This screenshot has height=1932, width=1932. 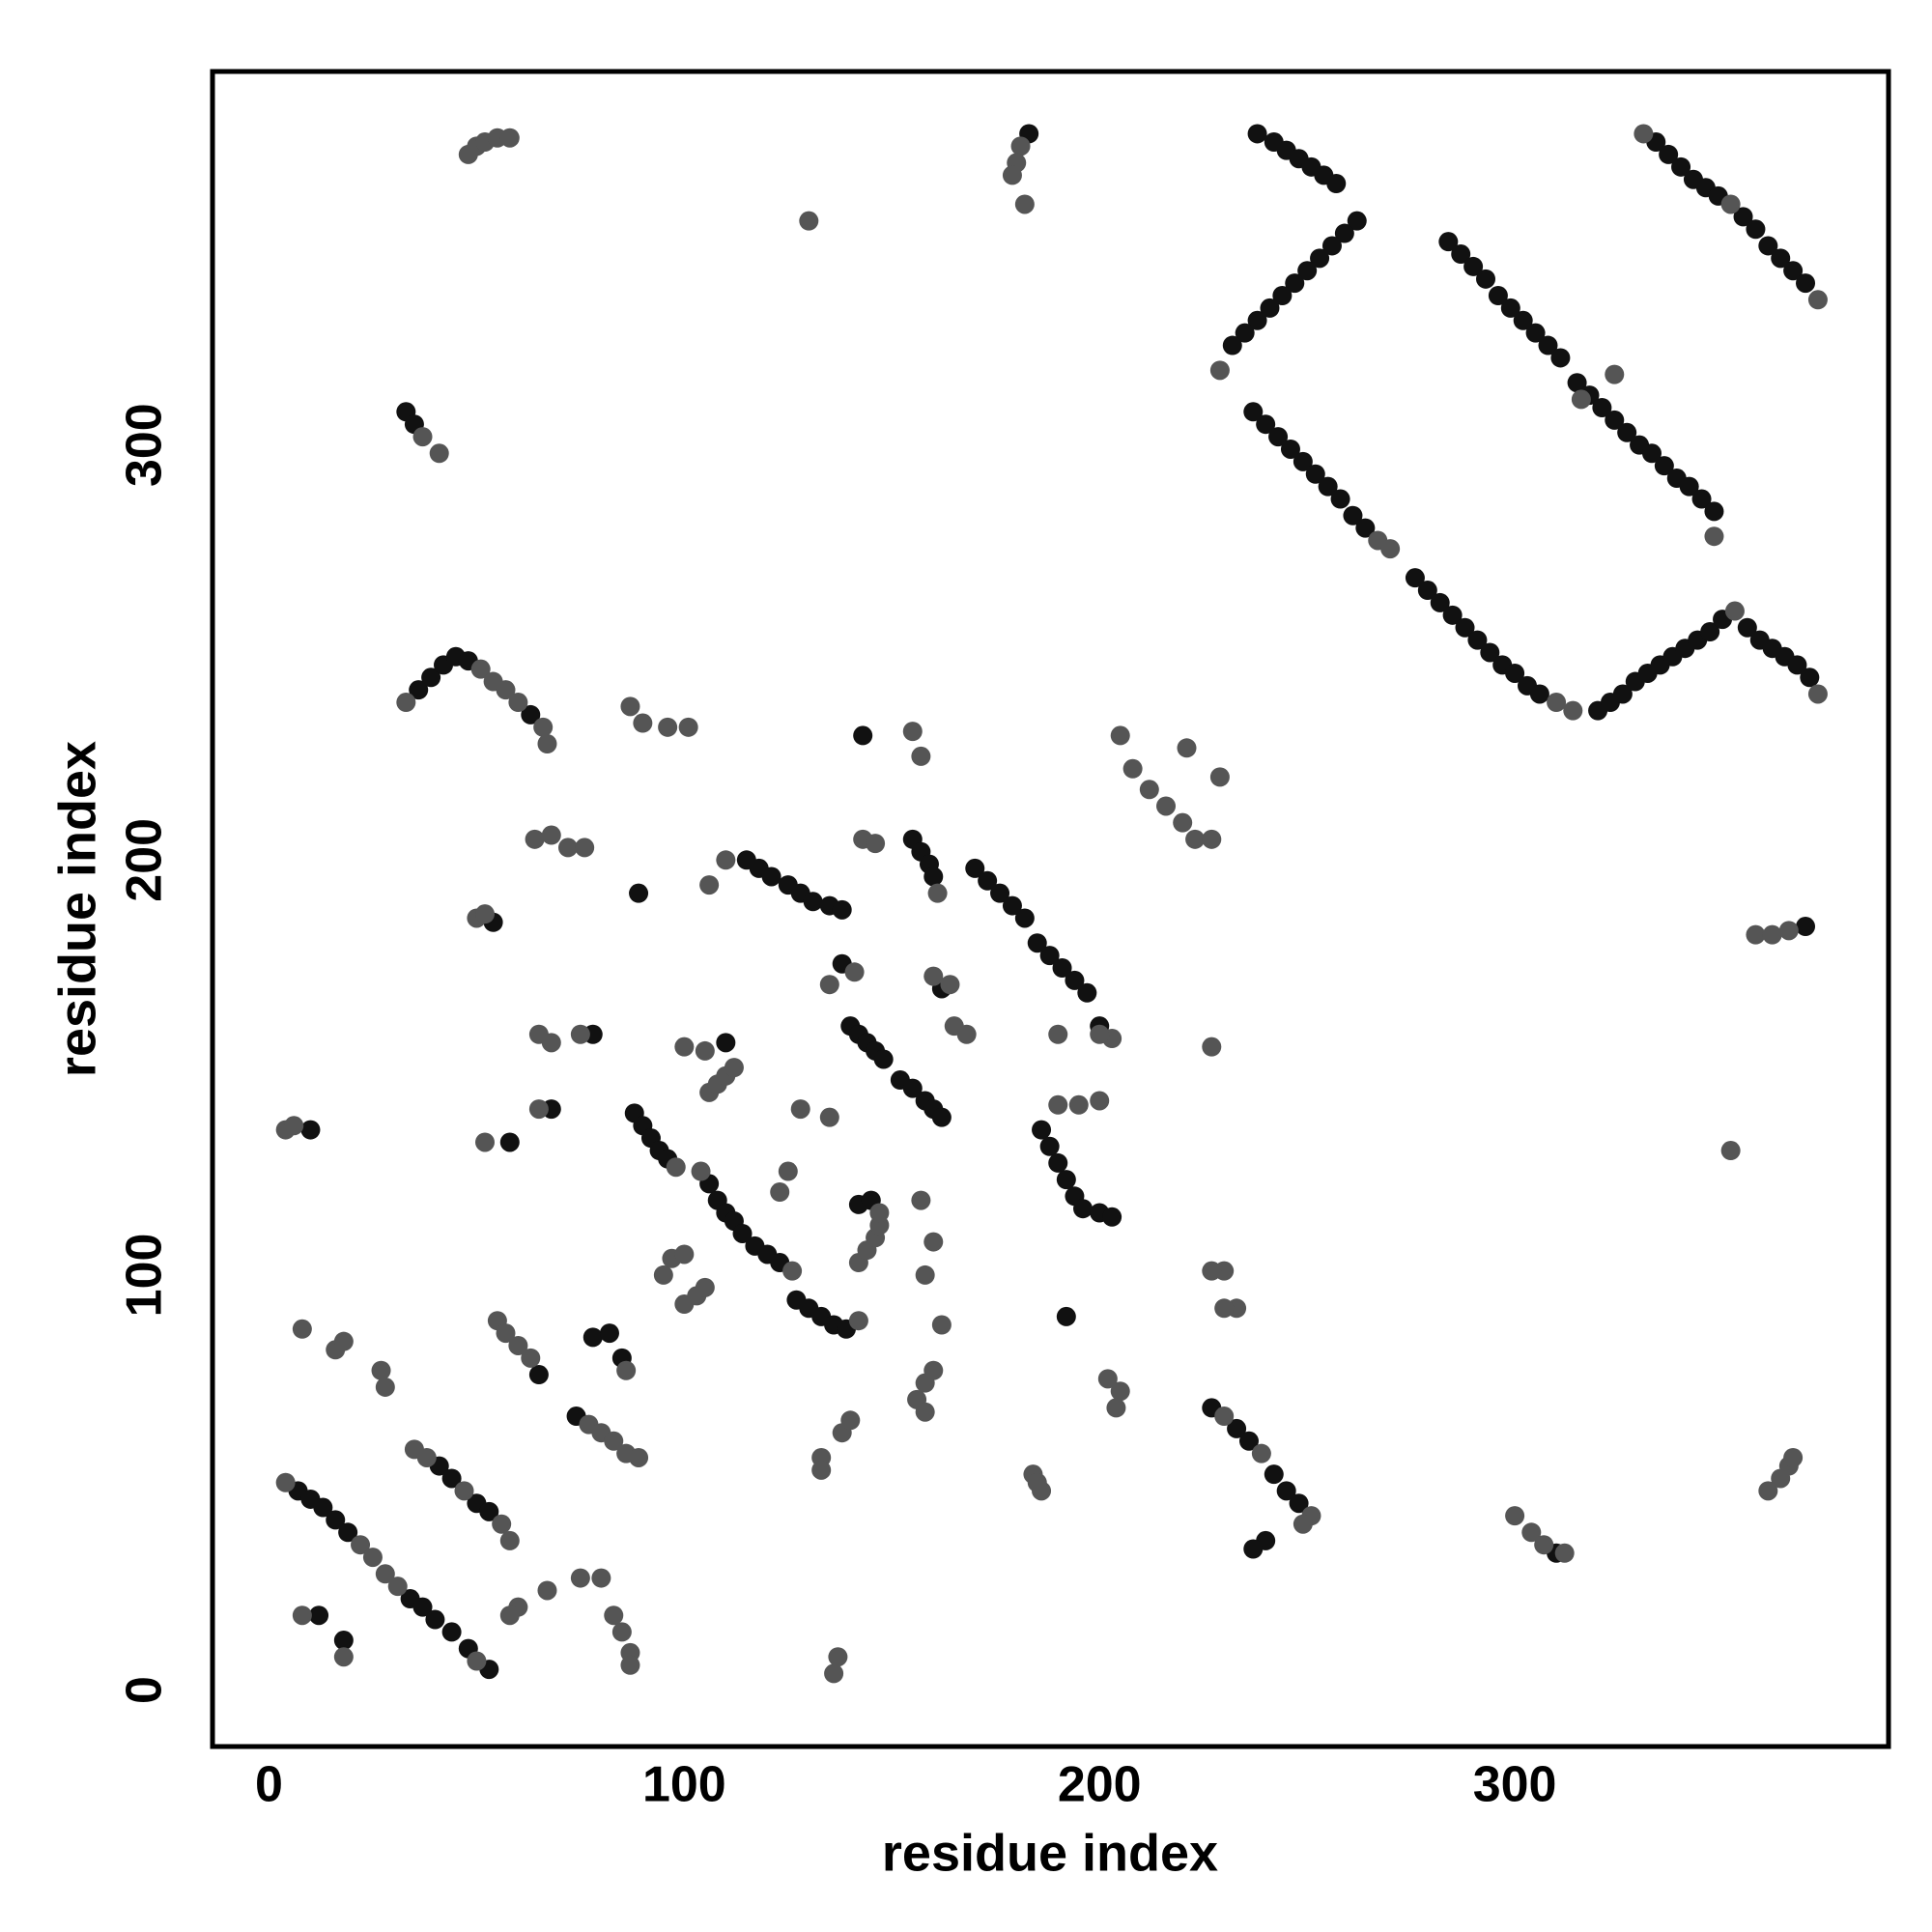 What do you see at coordinates (1515, 1785) in the screenshot?
I see `x-tick-label: 300` at bounding box center [1515, 1785].